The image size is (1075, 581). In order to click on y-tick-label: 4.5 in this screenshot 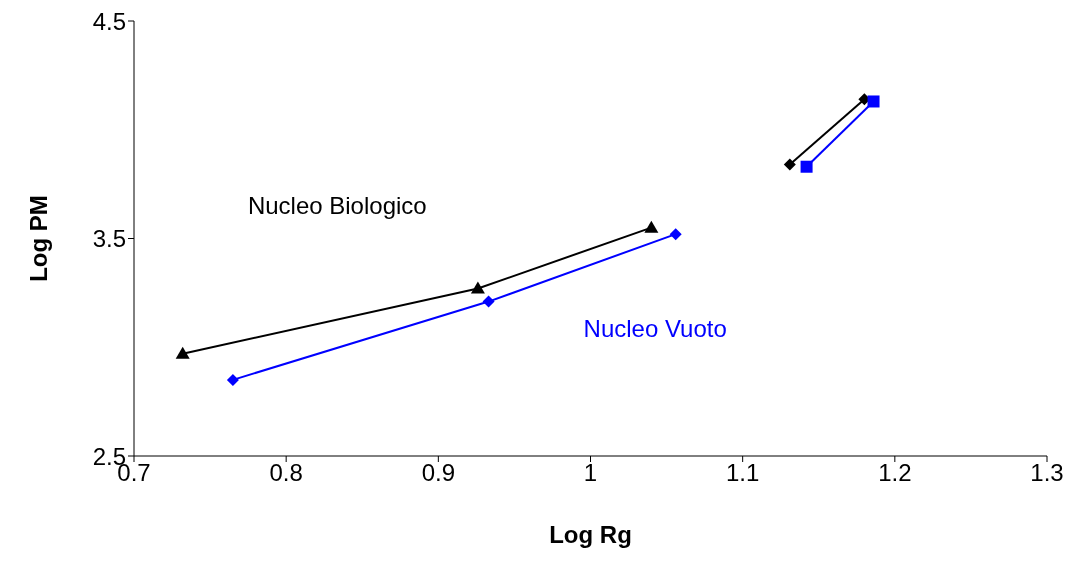, I will do `click(109, 21)`.